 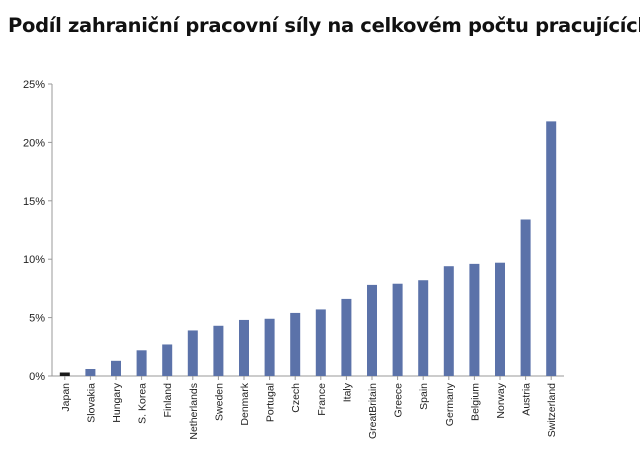 I want to click on y-tick-label: 15%, so click(x=34, y=202).